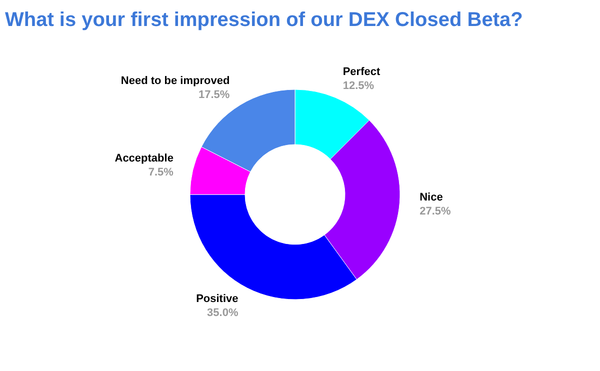 The image size is (600, 371). What do you see at coordinates (264, 20) in the screenshot?
I see `chart-title: What is your first impression of our DEX Closed Beta?` at bounding box center [264, 20].